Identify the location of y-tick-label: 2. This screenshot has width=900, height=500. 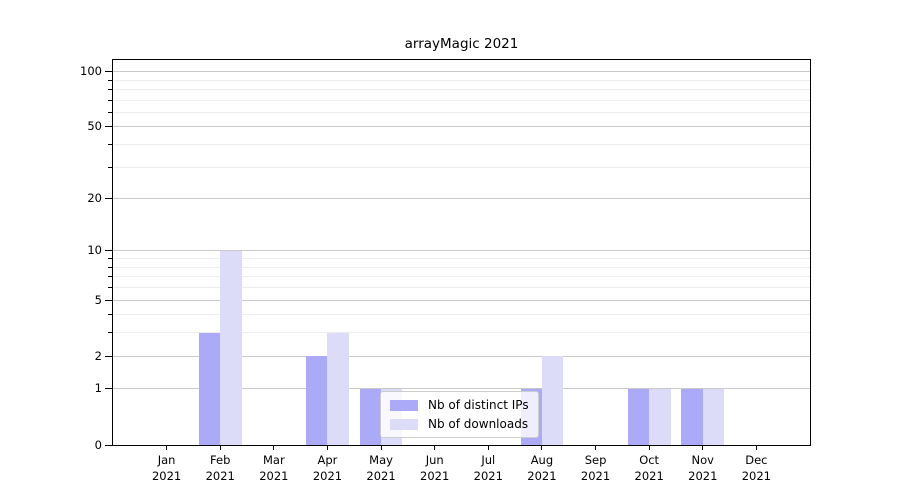
(98, 355).